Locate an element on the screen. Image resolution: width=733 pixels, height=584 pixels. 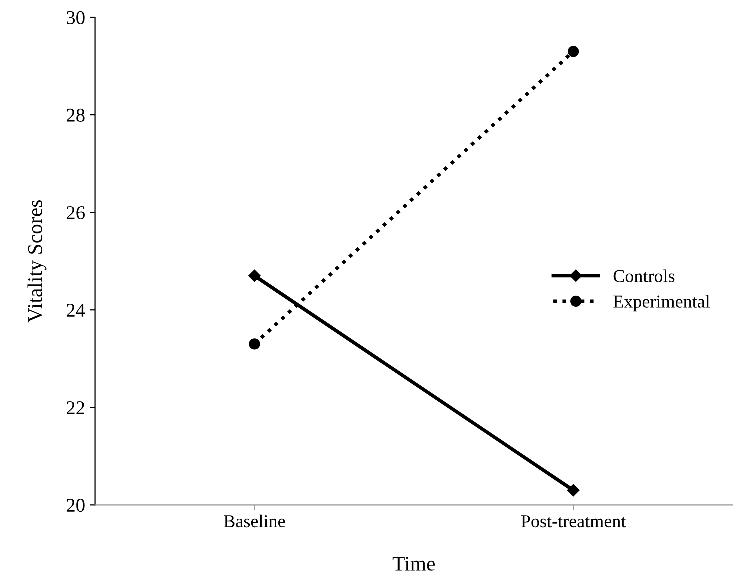
x-tick-label: Baseline is located at coordinates (255, 521).